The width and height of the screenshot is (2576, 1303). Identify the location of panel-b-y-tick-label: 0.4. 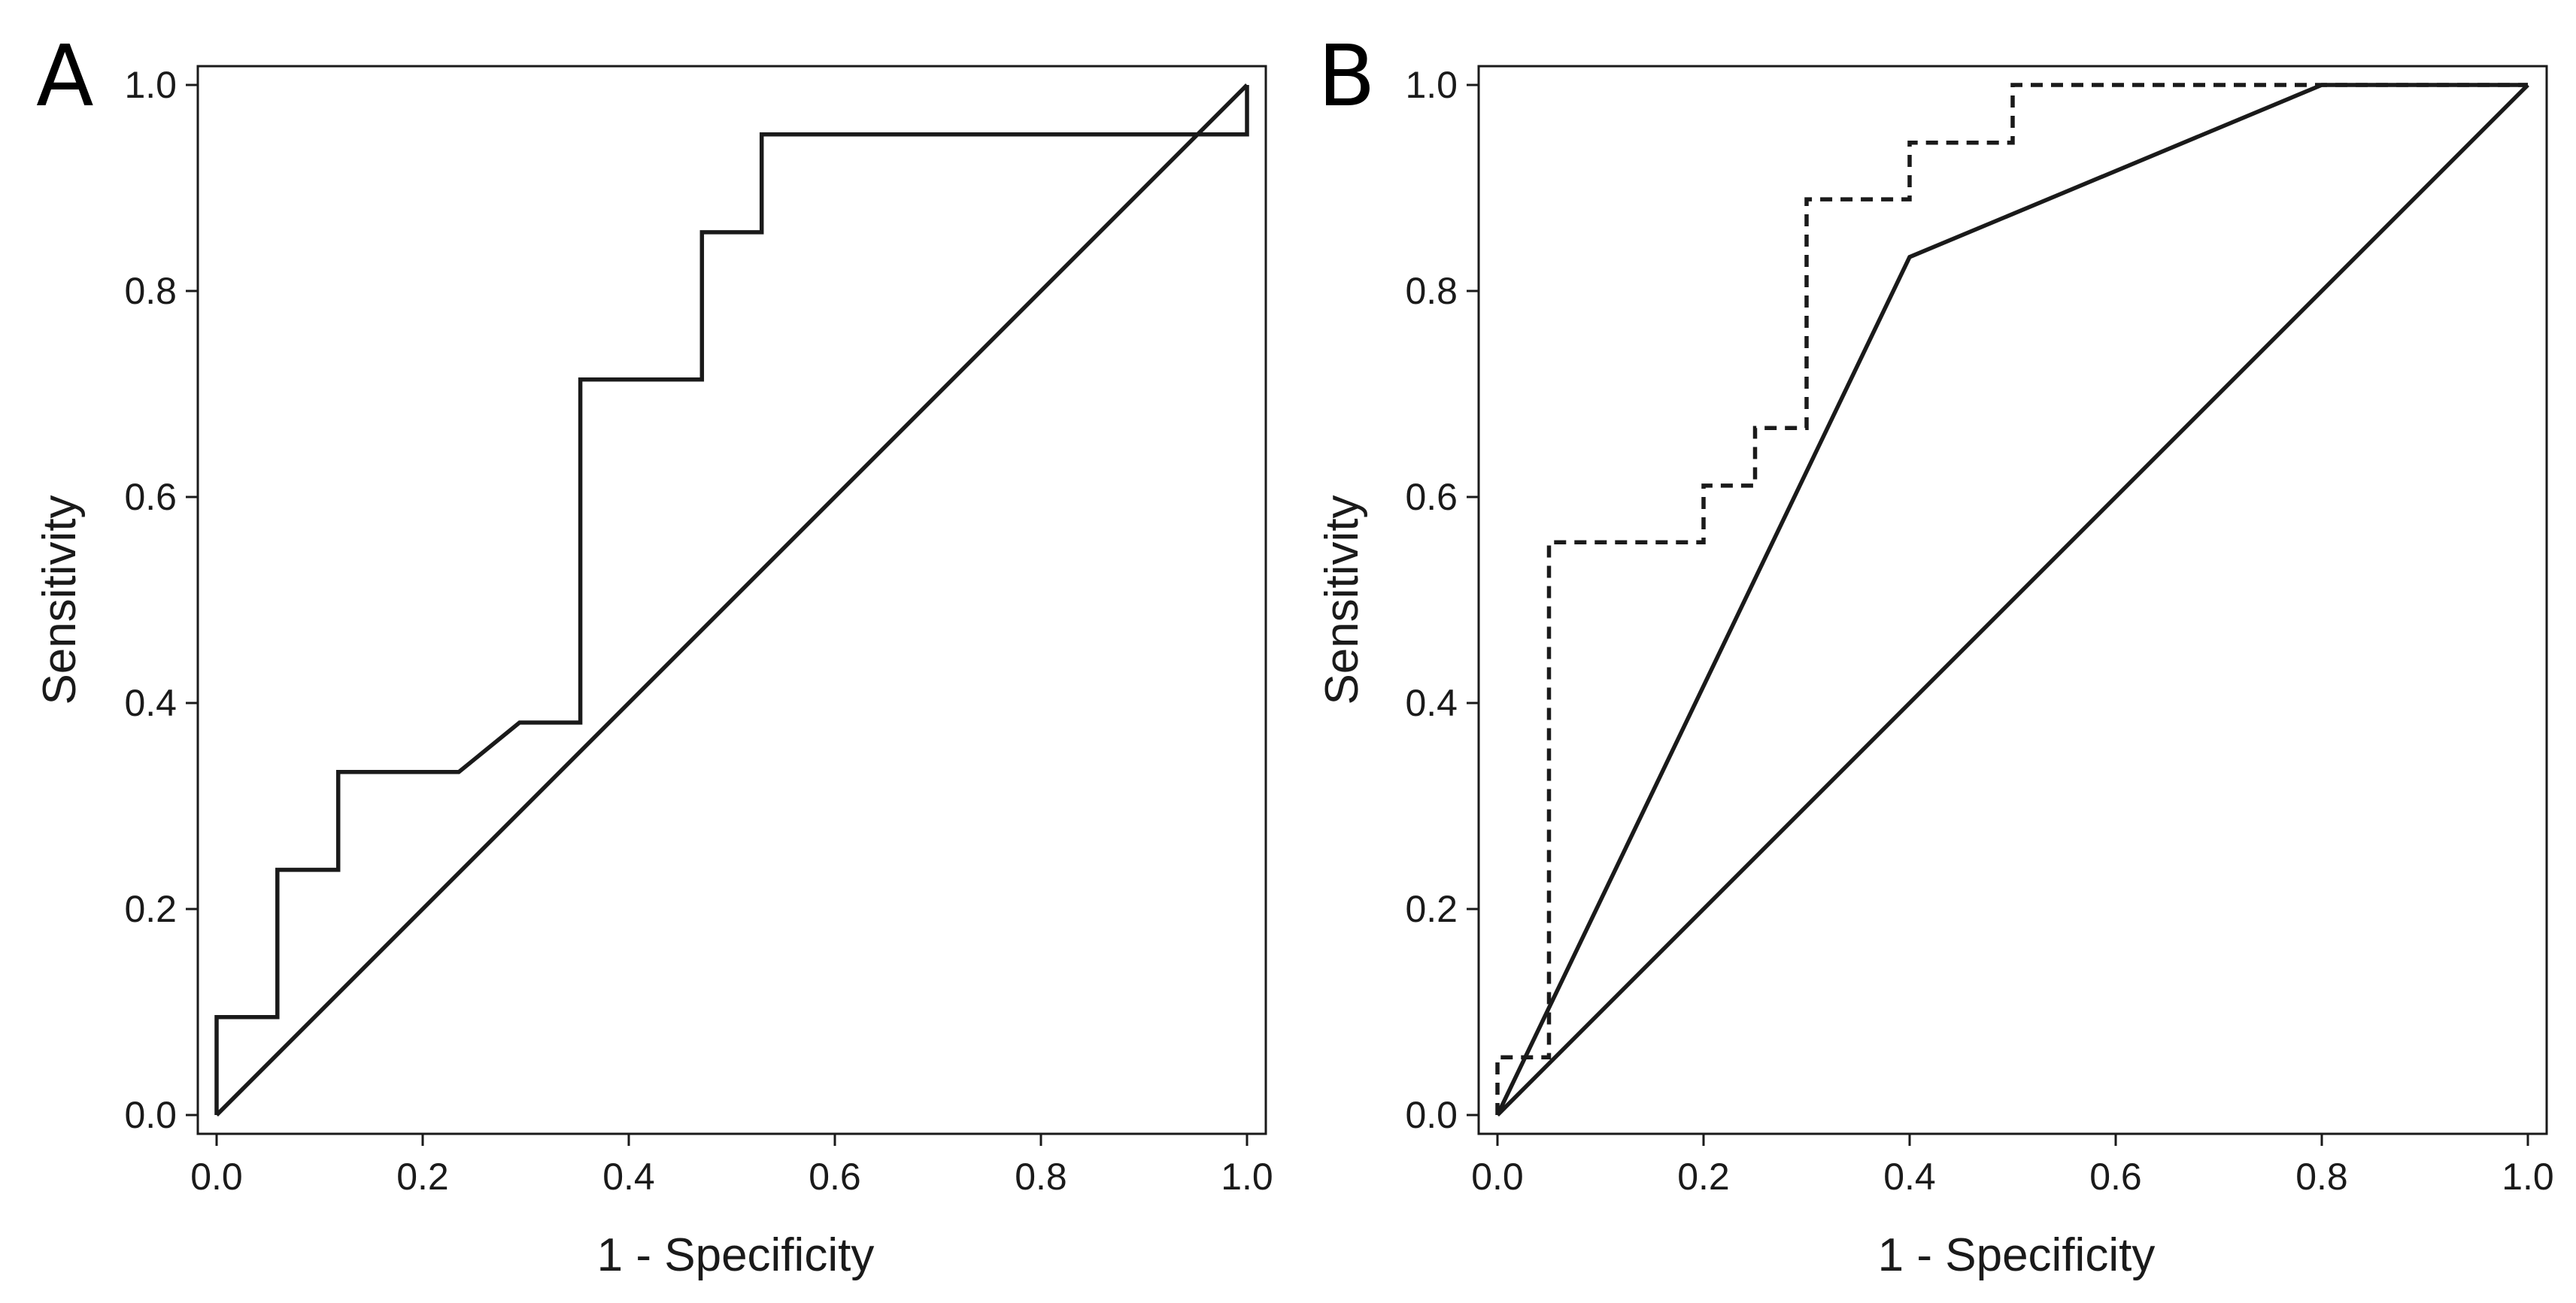
(1431, 703).